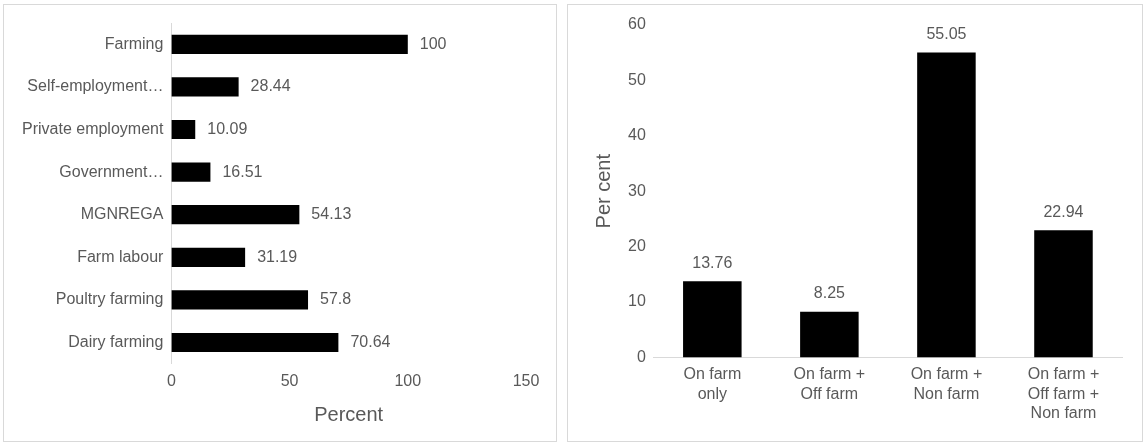 Image resolution: width=1145 pixels, height=446 pixels. What do you see at coordinates (637, 301) in the screenshot?
I see `y-tick-label: 10` at bounding box center [637, 301].